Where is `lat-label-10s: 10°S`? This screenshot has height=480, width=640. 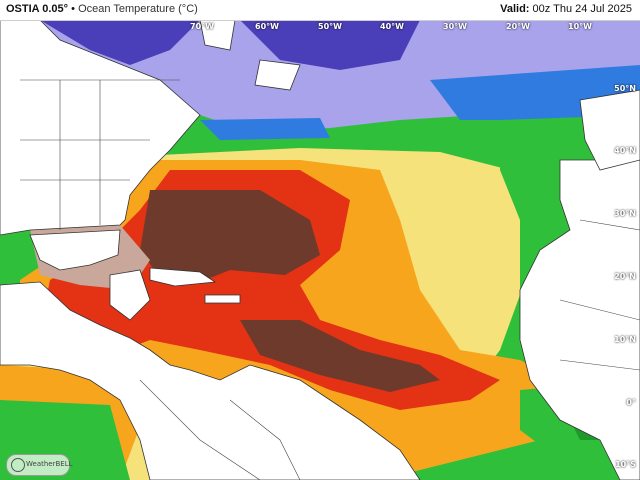 lat-label-10s: 10°S is located at coordinates (625, 464).